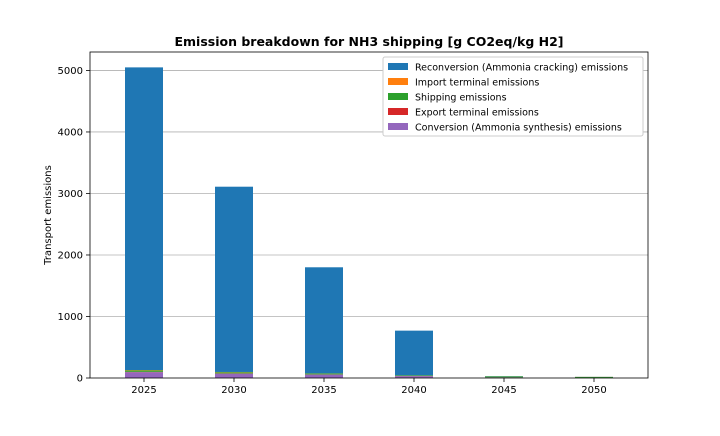  Describe the element at coordinates (461, 98) in the screenshot. I see `legend-label: Shipping emissions` at that location.